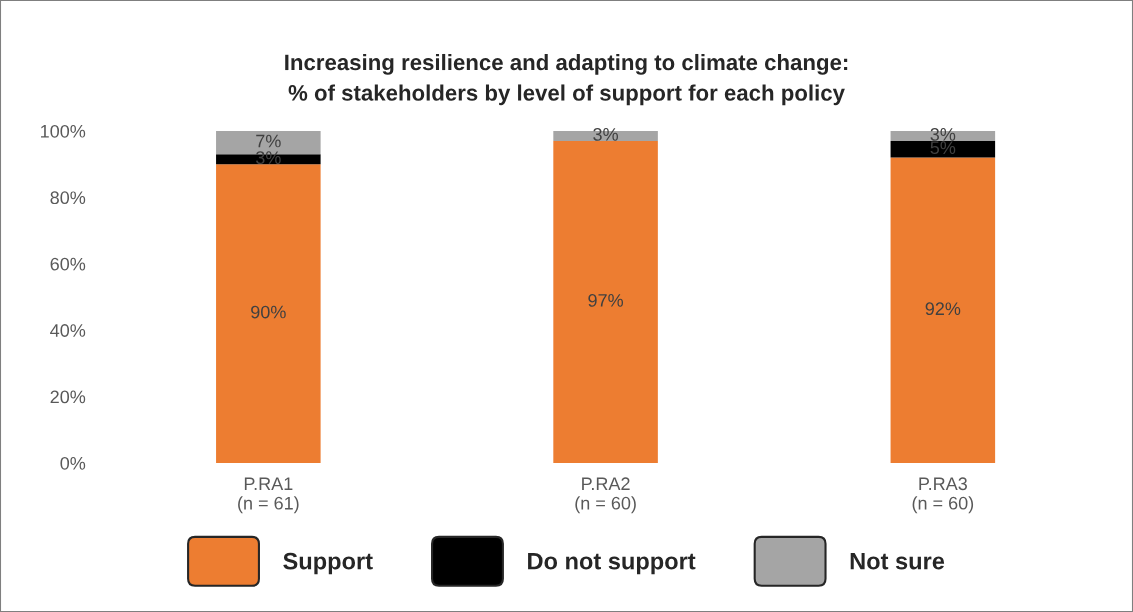 The height and width of the screenshot is (612, 1133). I want to click on data-label: 92%, so click(943, 309).